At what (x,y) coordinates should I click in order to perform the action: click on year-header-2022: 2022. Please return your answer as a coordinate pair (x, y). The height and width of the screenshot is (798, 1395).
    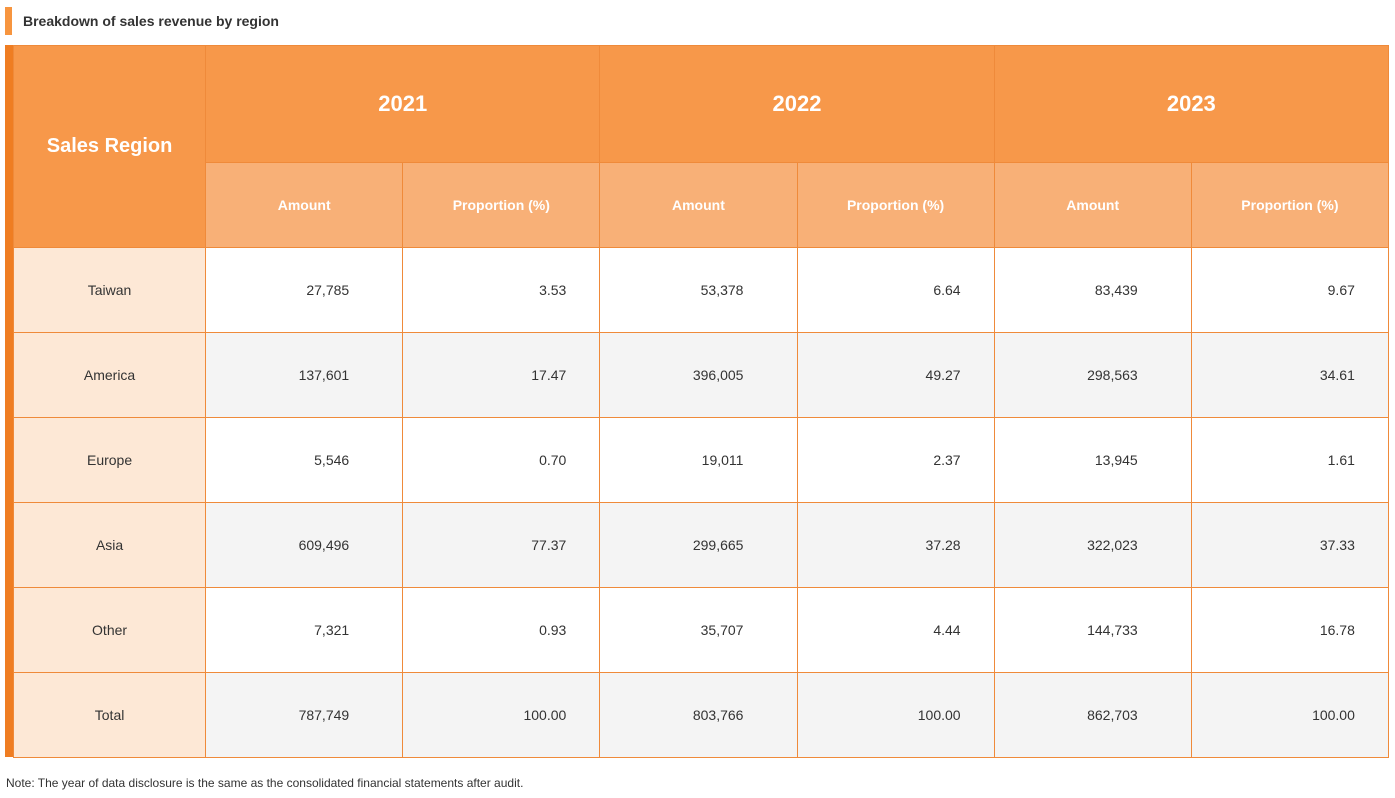
    Looking at the image, I should click on (797, 104).